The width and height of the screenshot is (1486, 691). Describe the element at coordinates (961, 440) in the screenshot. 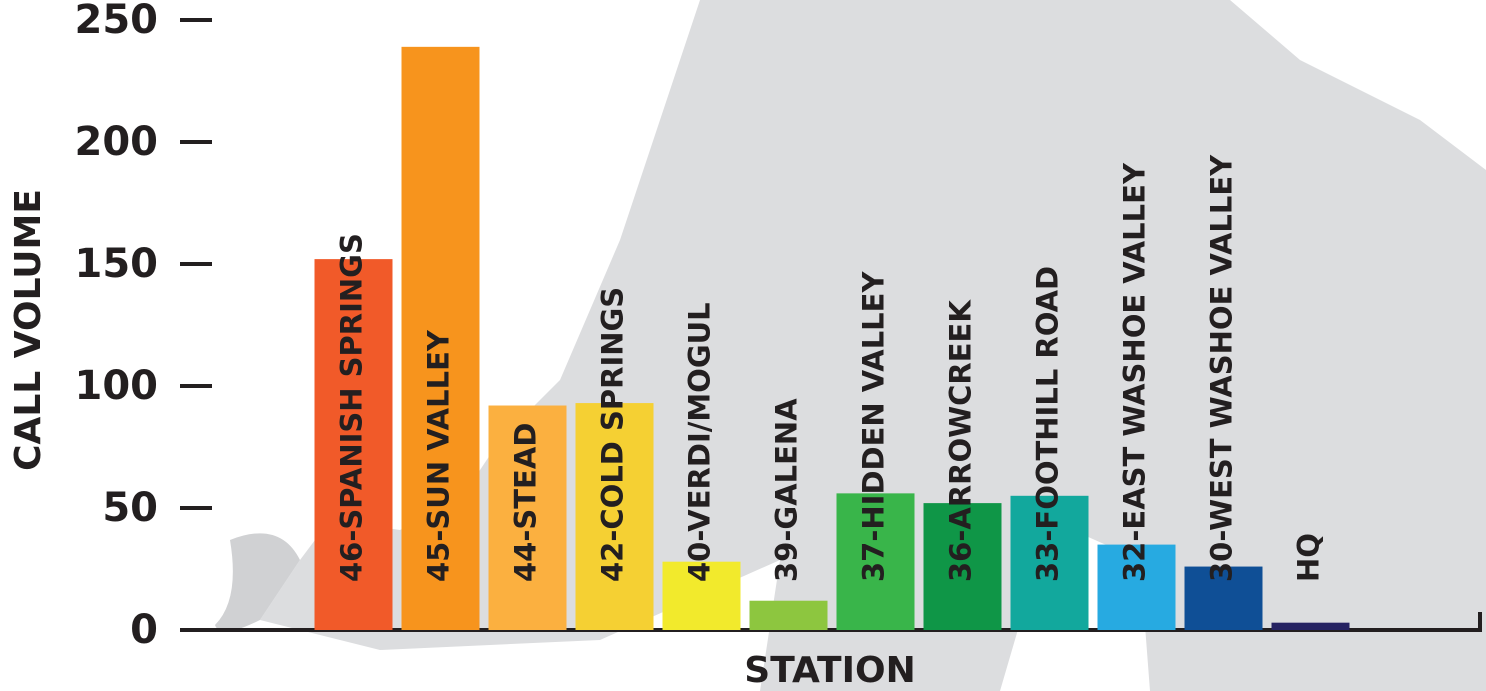

I see `category-label: 36-ARROWCREEK` at that location.